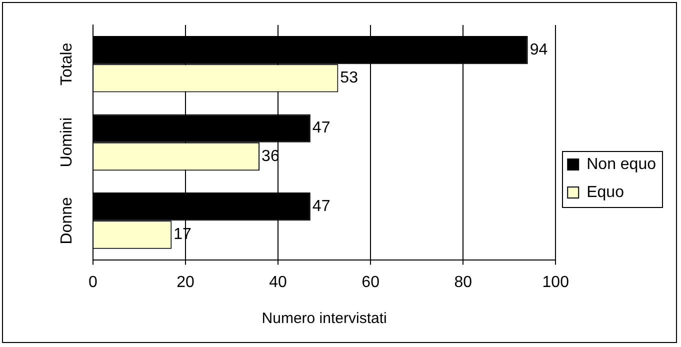 The height and width of the screenshot is (347, 681). What do you see at coordinates (67, 143) in the screenshot?
I see `y-tick-label: Uomini` at bounding box center [67, 143].